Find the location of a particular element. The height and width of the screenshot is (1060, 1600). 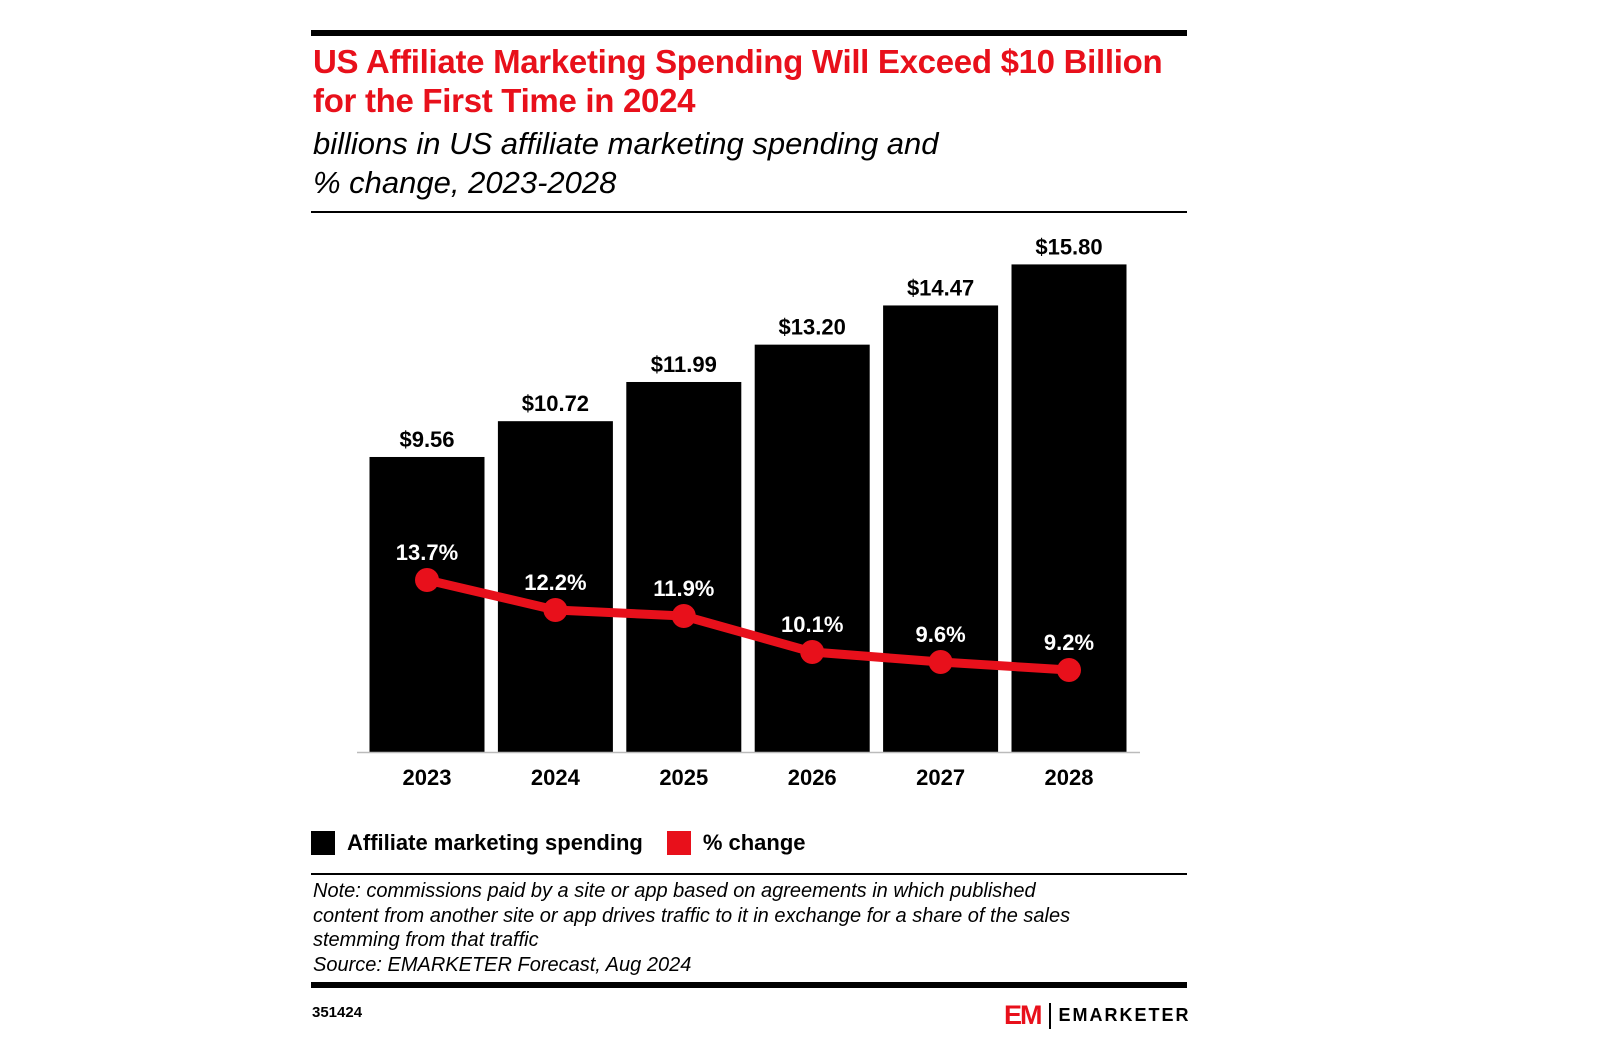

legend-label-spending: Affiliate marketing spending is located at coordinates (495, 842).